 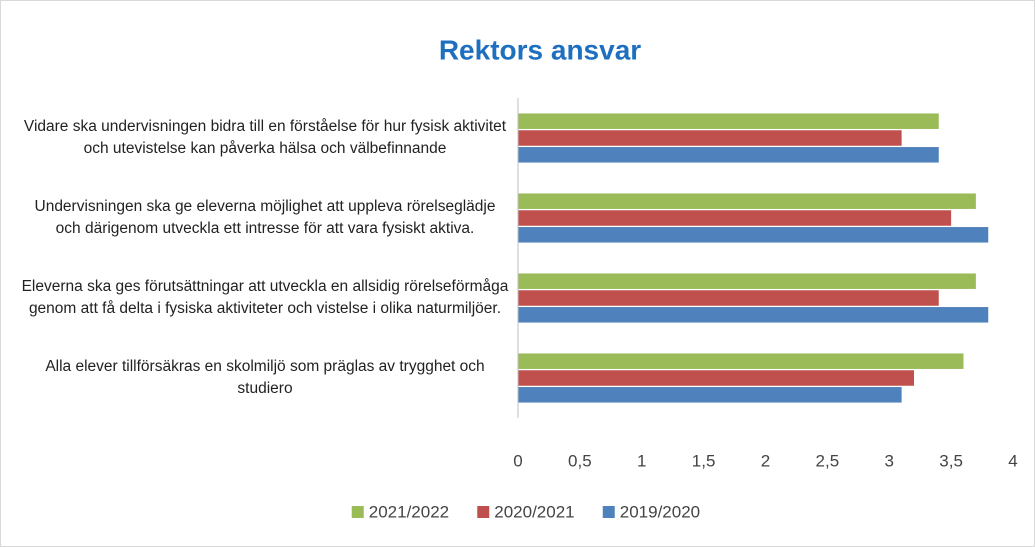 I want to click on legend-label: 2019/2020, so click(x=660, y=511).